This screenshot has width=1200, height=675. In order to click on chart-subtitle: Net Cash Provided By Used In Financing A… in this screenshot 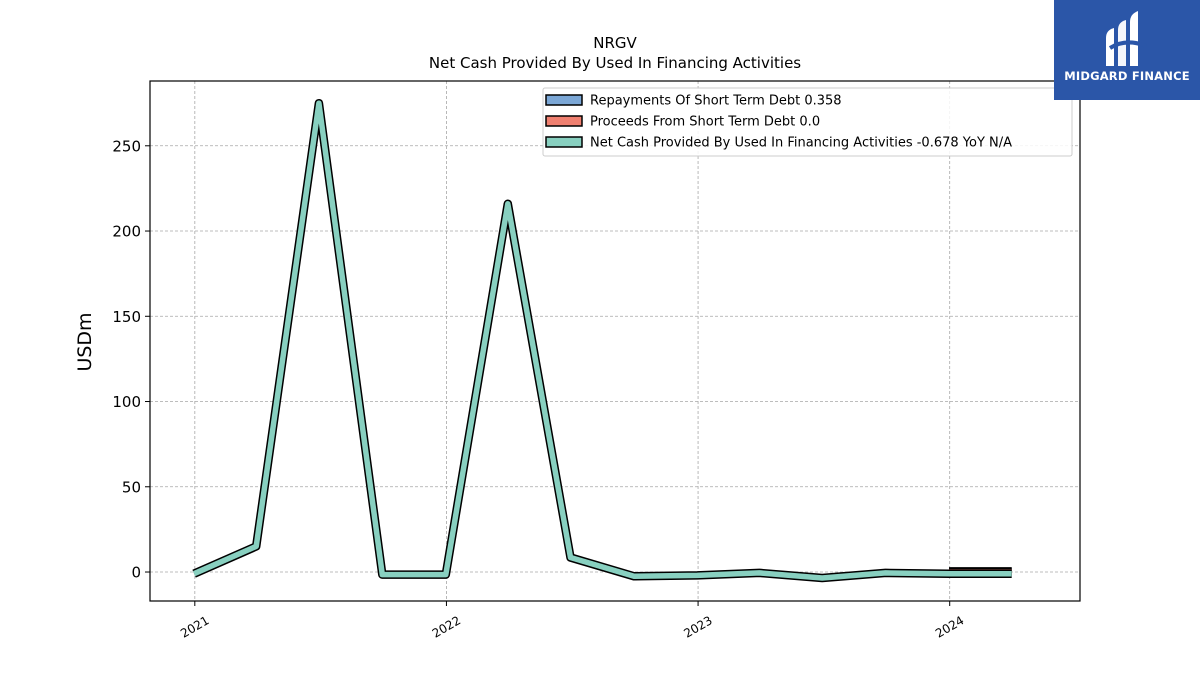, I will do `click(615, 63)`.